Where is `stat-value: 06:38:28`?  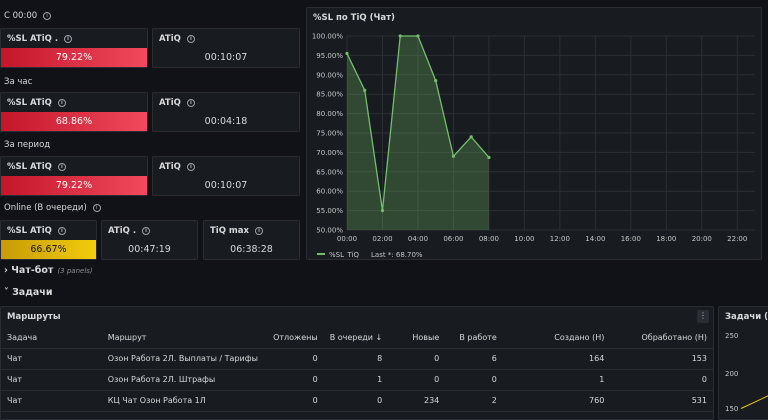 stat-value: 06:38:28 is located at coordinates (251, 249).